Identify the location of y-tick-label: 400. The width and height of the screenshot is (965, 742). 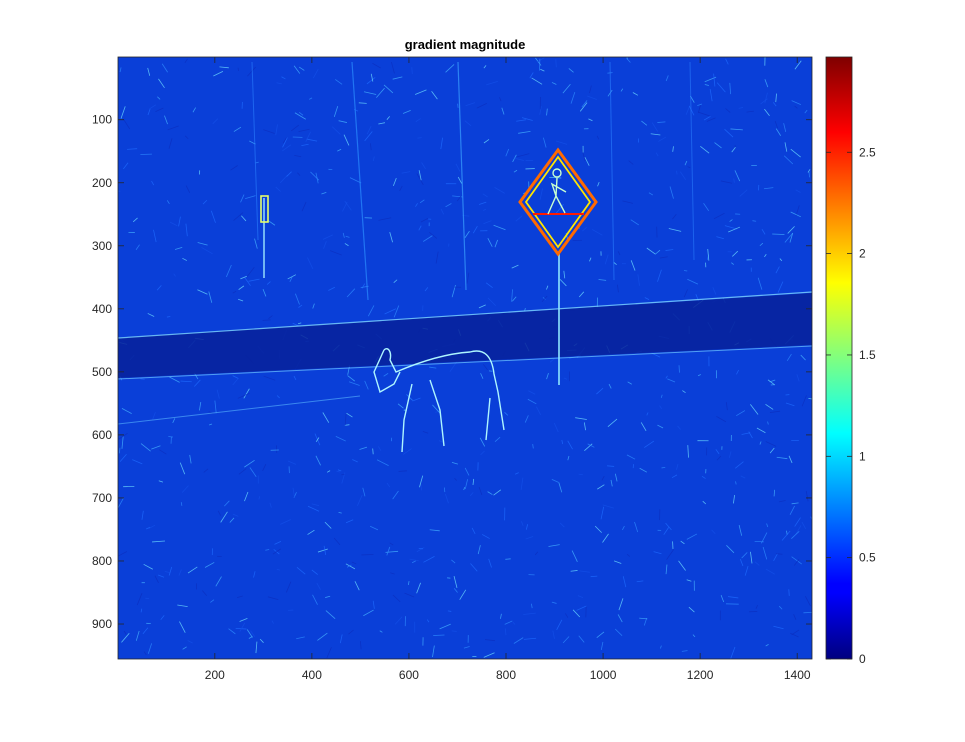
(102, 309).